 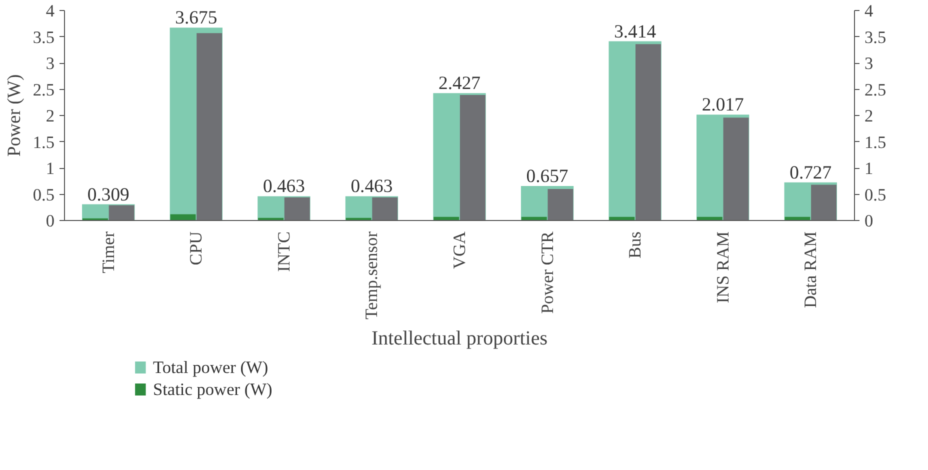 I want to click on data-label: 2.017, so click(x=723, y=105).